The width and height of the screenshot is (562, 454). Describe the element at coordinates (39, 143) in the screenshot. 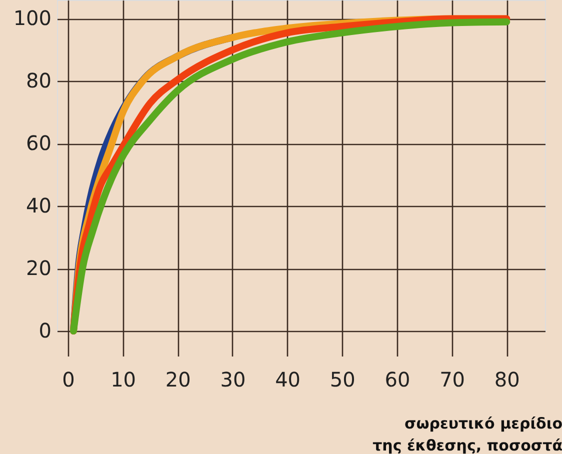

I see `y-tick-label: 60` at that location.